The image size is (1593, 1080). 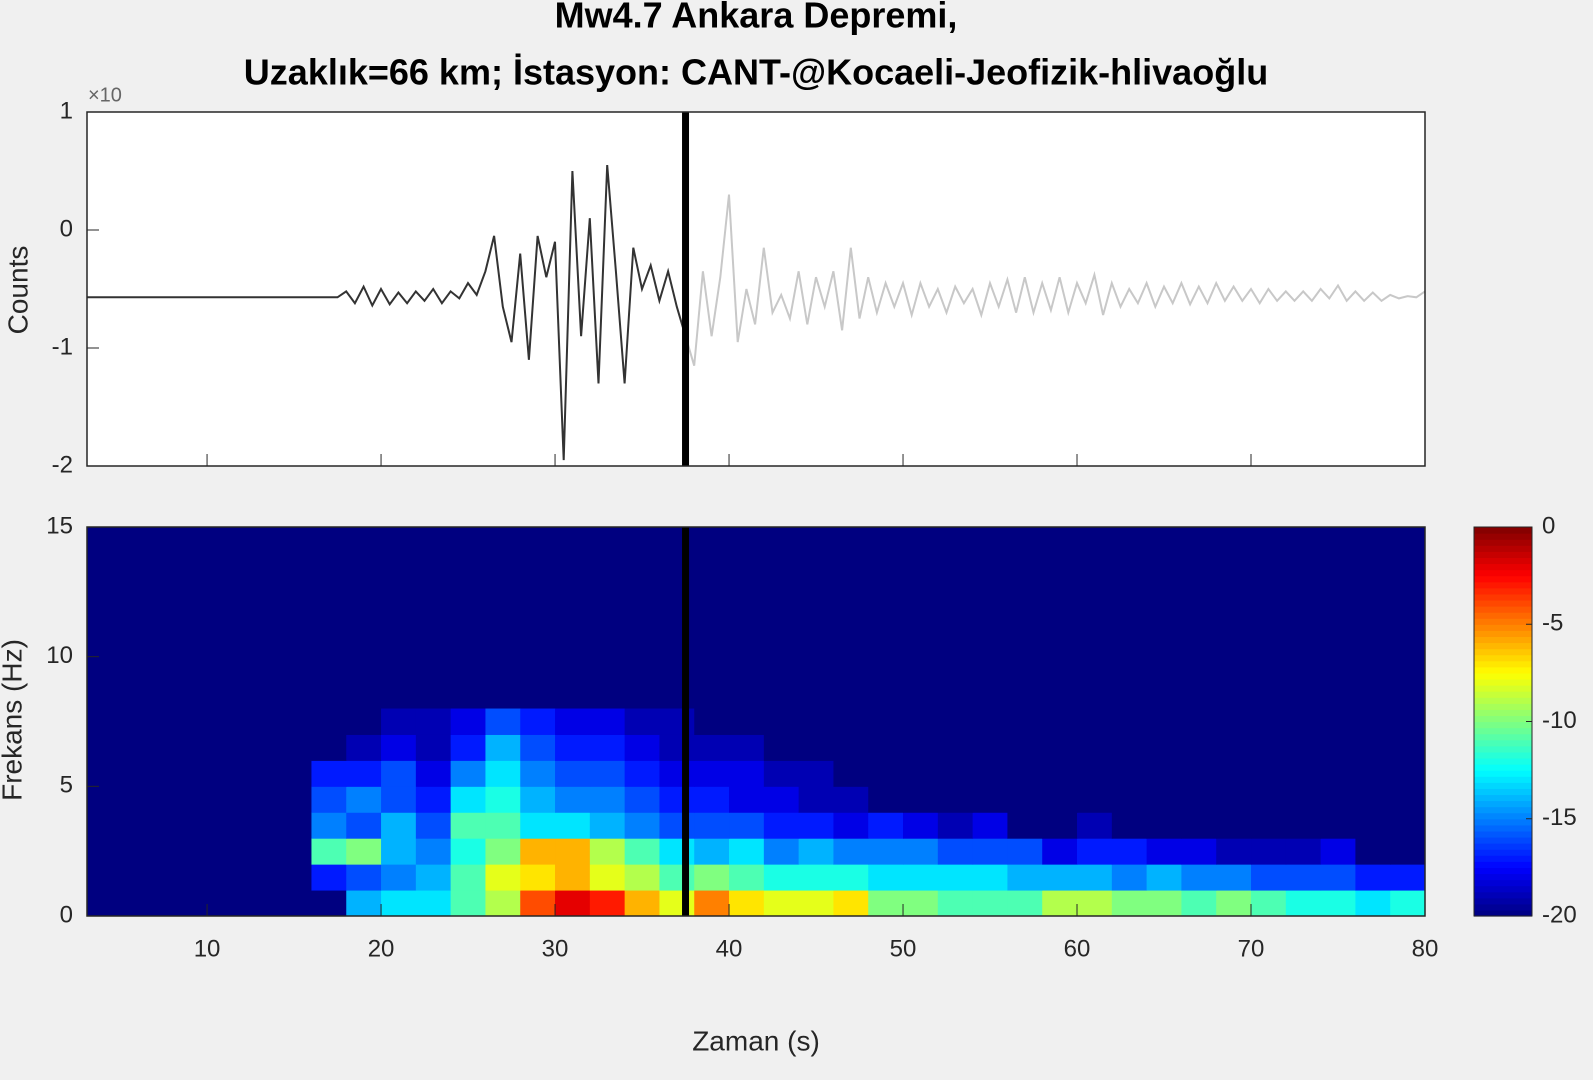 I want to click on y-axis-label: Frekans (Hz), so click(x=13, y=720).